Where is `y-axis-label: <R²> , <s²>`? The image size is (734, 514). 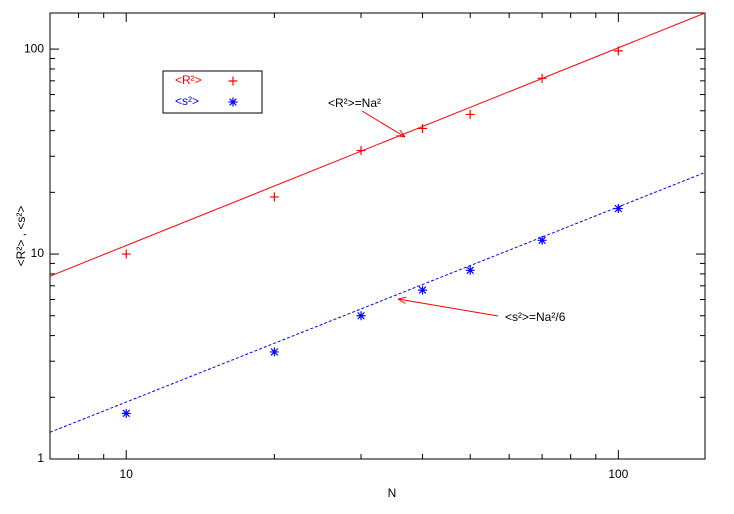
y-axis-label: <R²> , <s²> is located at coordinates (21, 236).